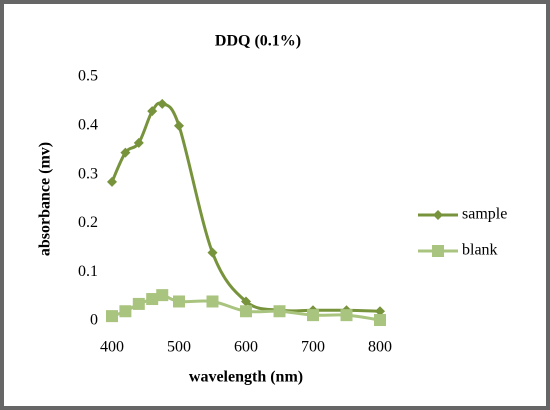  What do you see at coordinates (88, 124) in the screenshot?
I see `y-tick-label: 0.4` at bounding box center [88, 124].